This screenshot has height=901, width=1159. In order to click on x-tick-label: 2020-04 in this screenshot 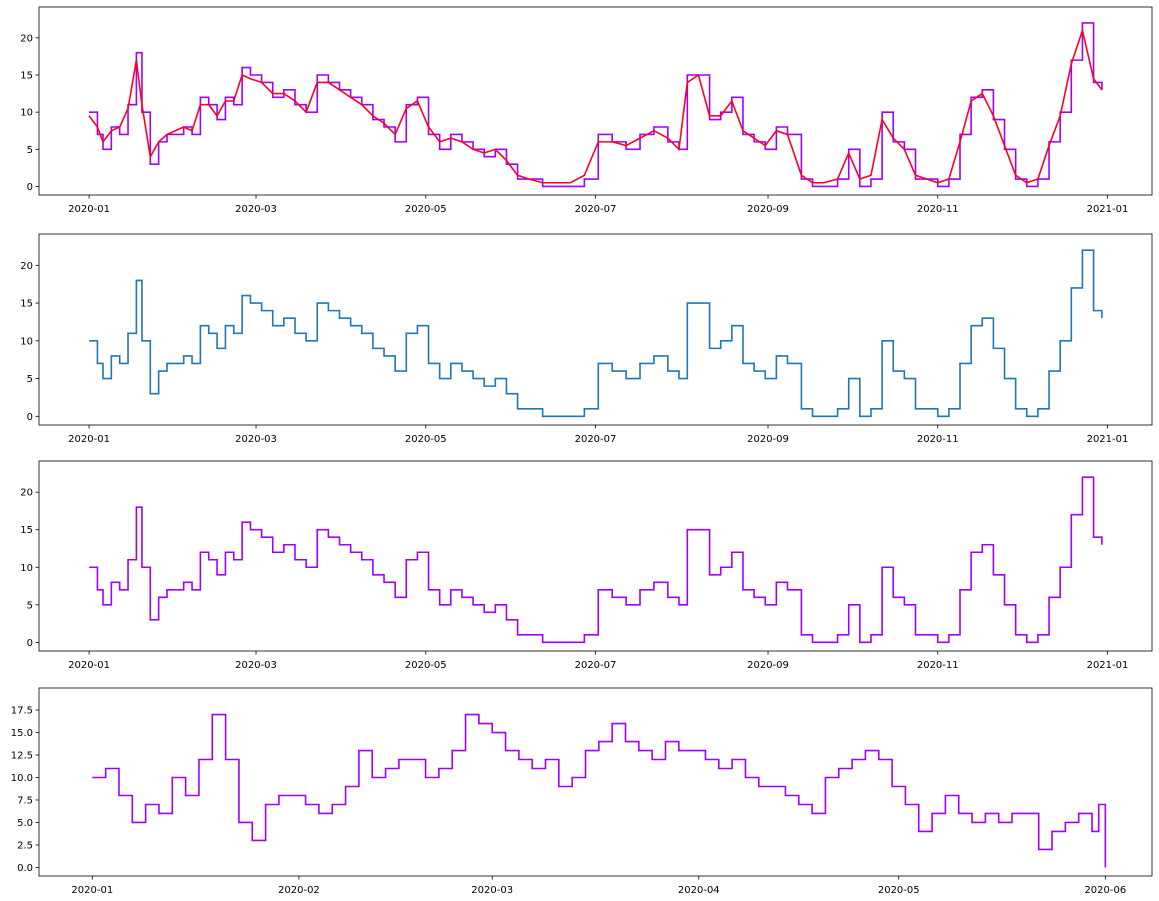, I will do `click(699, 890)`.